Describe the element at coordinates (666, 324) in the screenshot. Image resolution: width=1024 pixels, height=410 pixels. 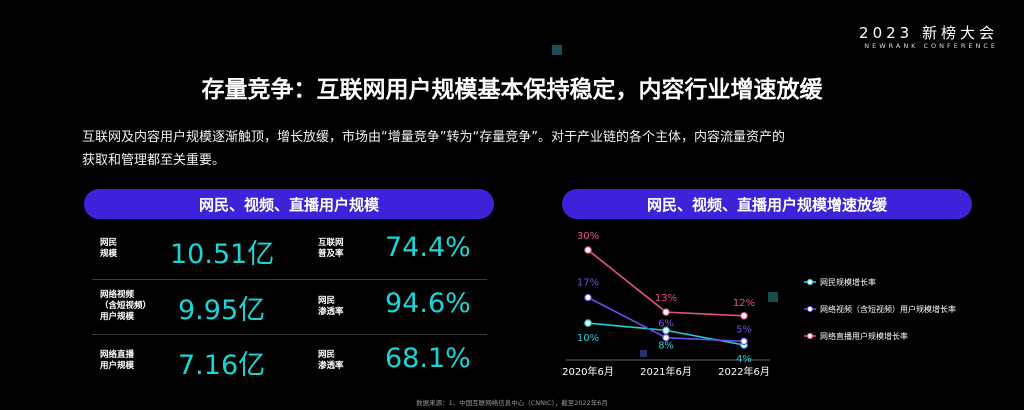
I see `data-label: 6%` at that location.